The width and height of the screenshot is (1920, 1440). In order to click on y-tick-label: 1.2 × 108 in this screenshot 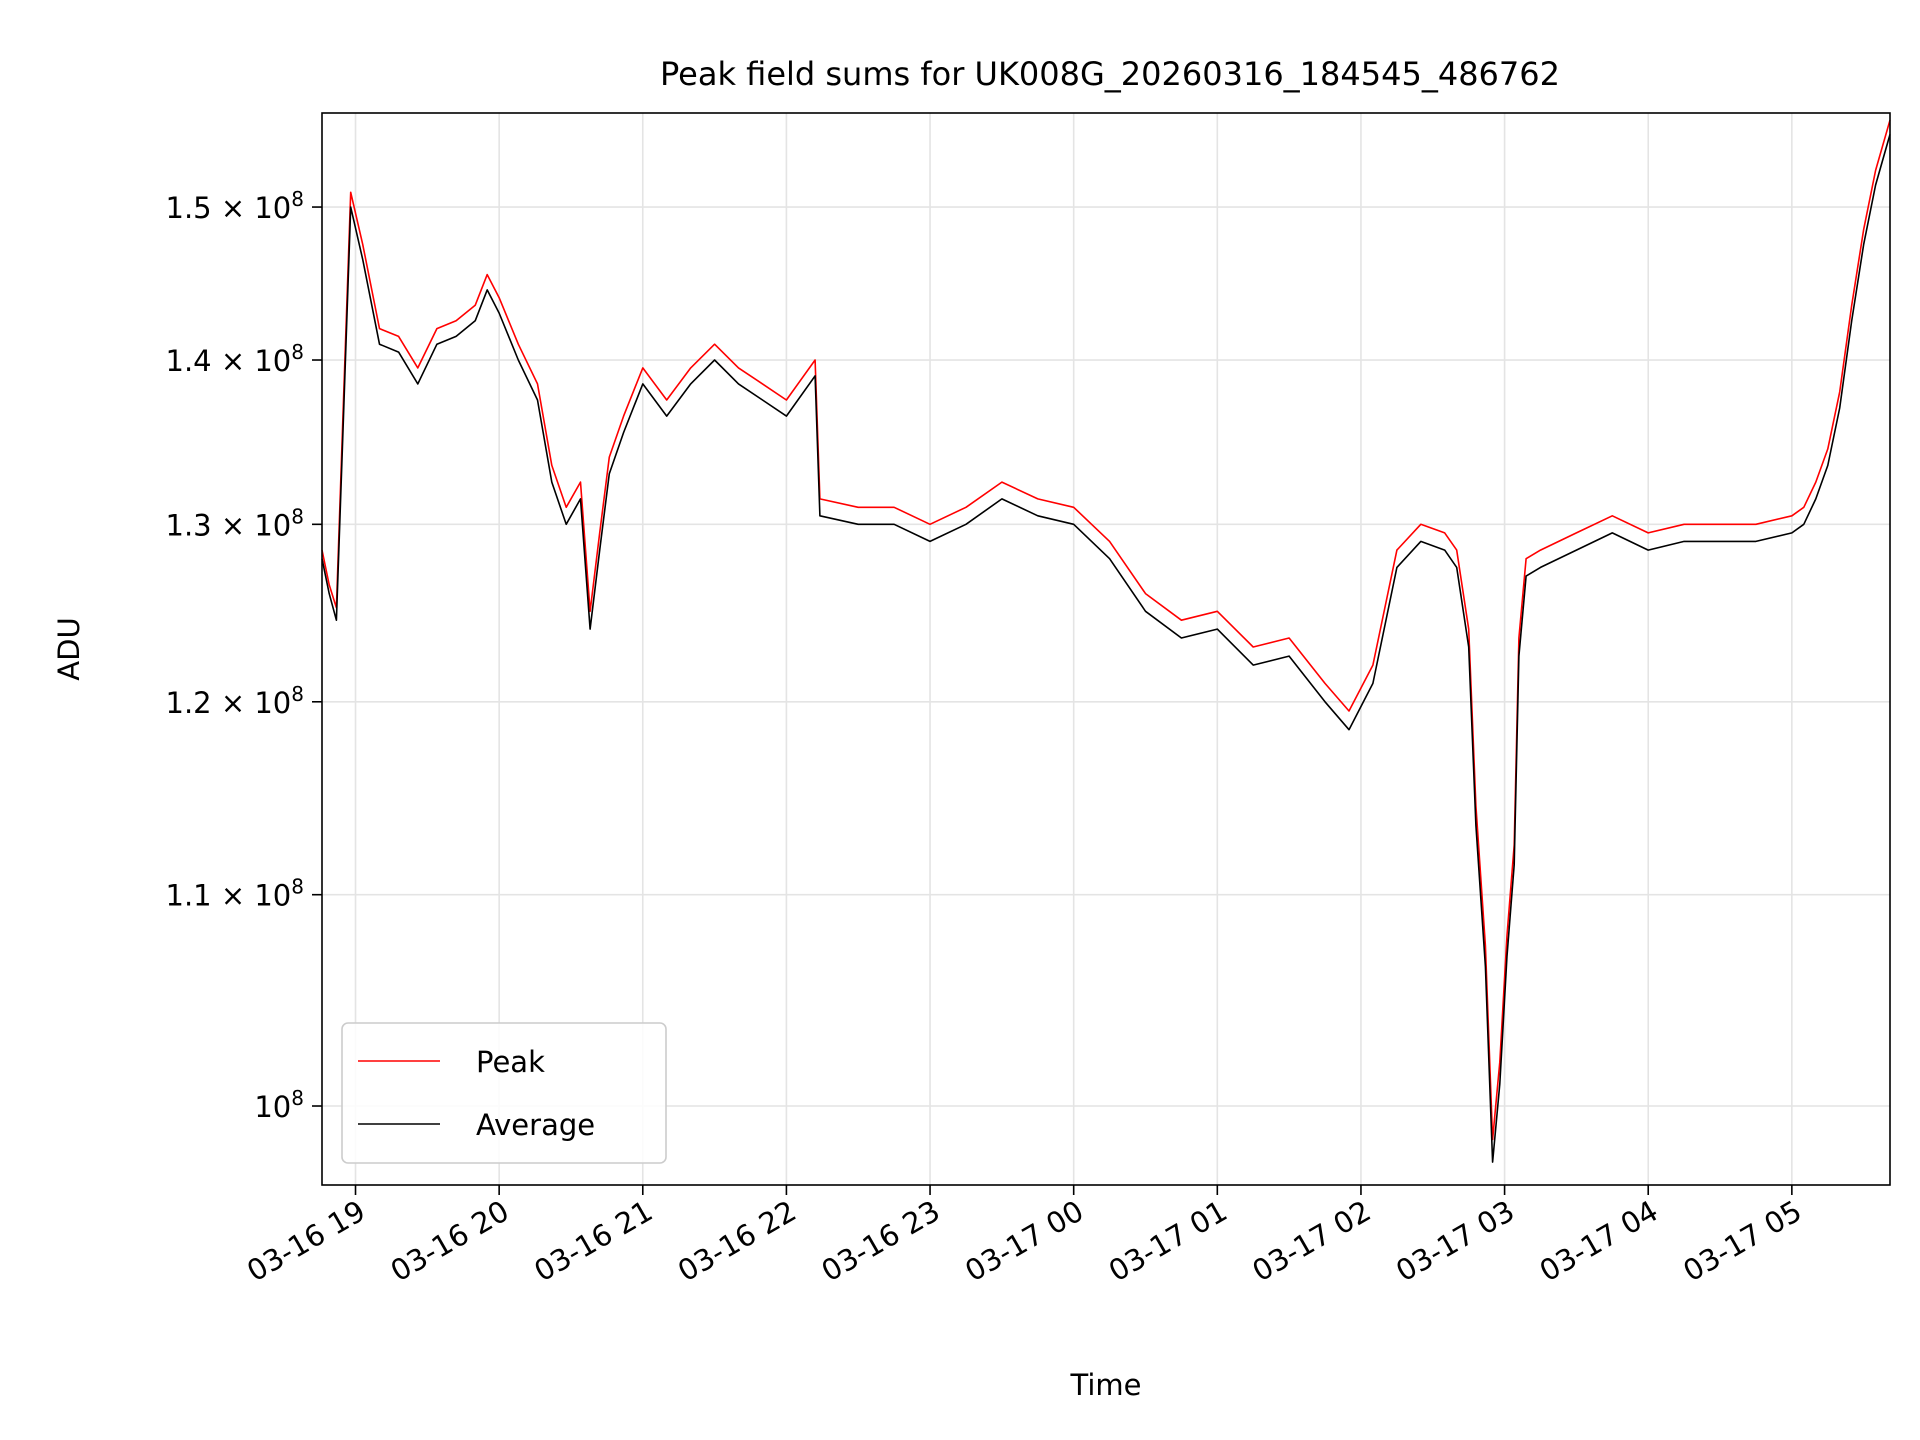, I will do `click(235, 701)`.